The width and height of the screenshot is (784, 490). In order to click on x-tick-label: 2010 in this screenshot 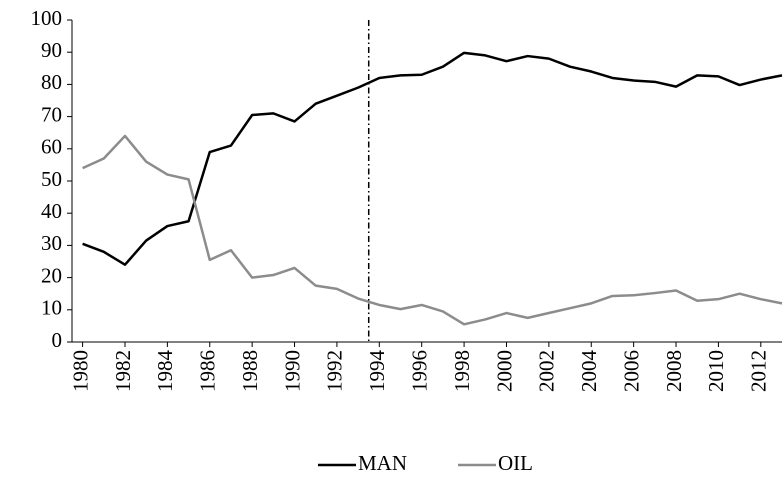, I will do `click(716, 371)`.